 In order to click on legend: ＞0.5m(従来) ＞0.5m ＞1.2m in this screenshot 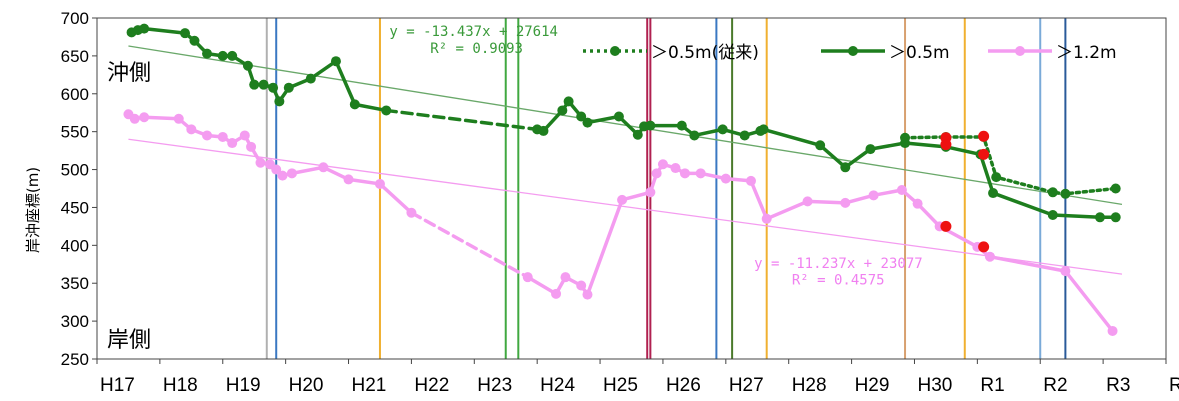, I will do `click(850, 53)`.